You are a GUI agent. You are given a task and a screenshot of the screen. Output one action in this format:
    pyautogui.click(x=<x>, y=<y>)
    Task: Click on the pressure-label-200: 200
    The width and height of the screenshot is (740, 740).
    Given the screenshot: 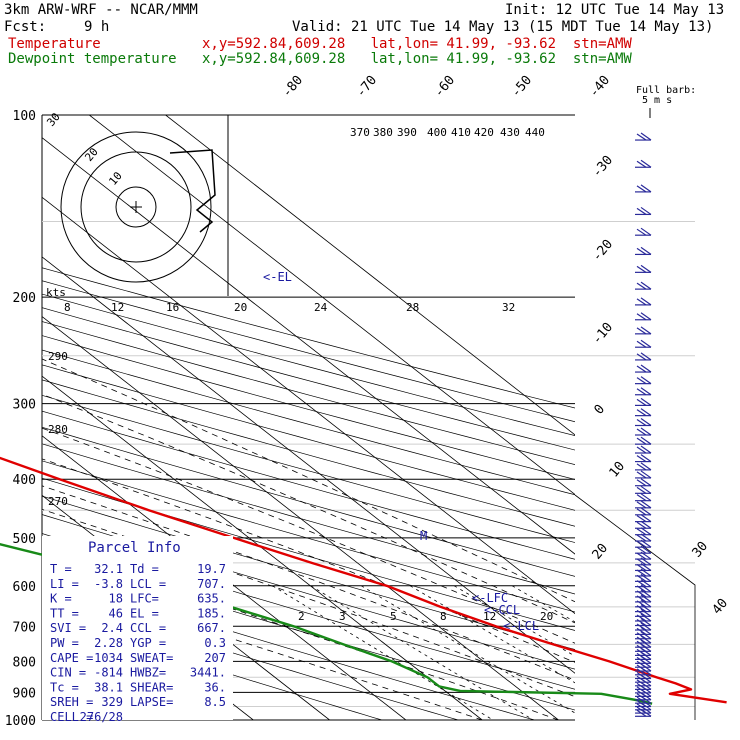 What is the action you would take?
    pyautogui.click(x=24, y=298)
    